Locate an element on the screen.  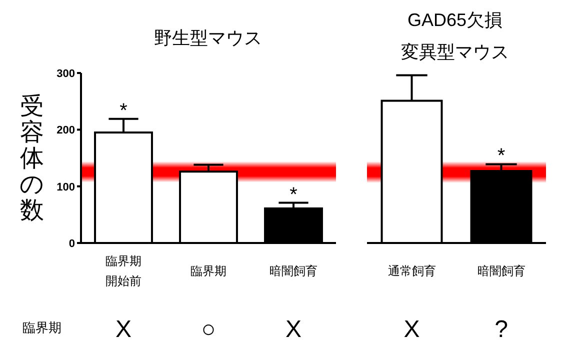
x-tick-label: 臨界期 is located at coordinates (208, 271).